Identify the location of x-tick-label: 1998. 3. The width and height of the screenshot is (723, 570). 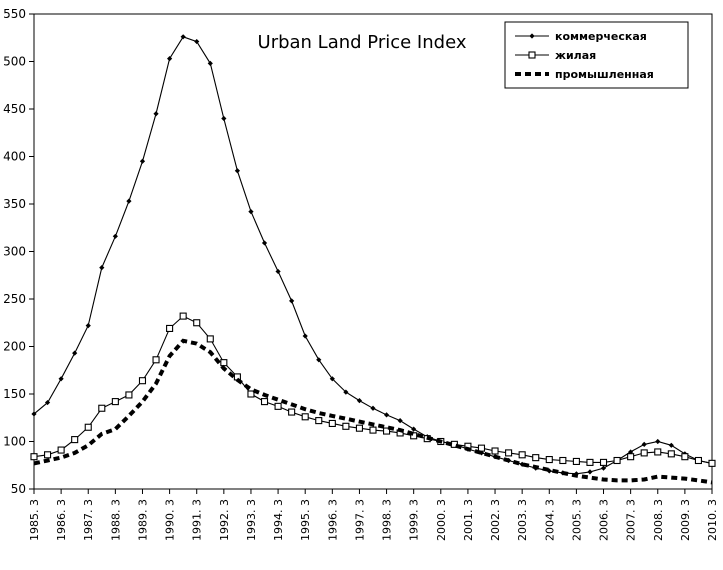
(387, 520).